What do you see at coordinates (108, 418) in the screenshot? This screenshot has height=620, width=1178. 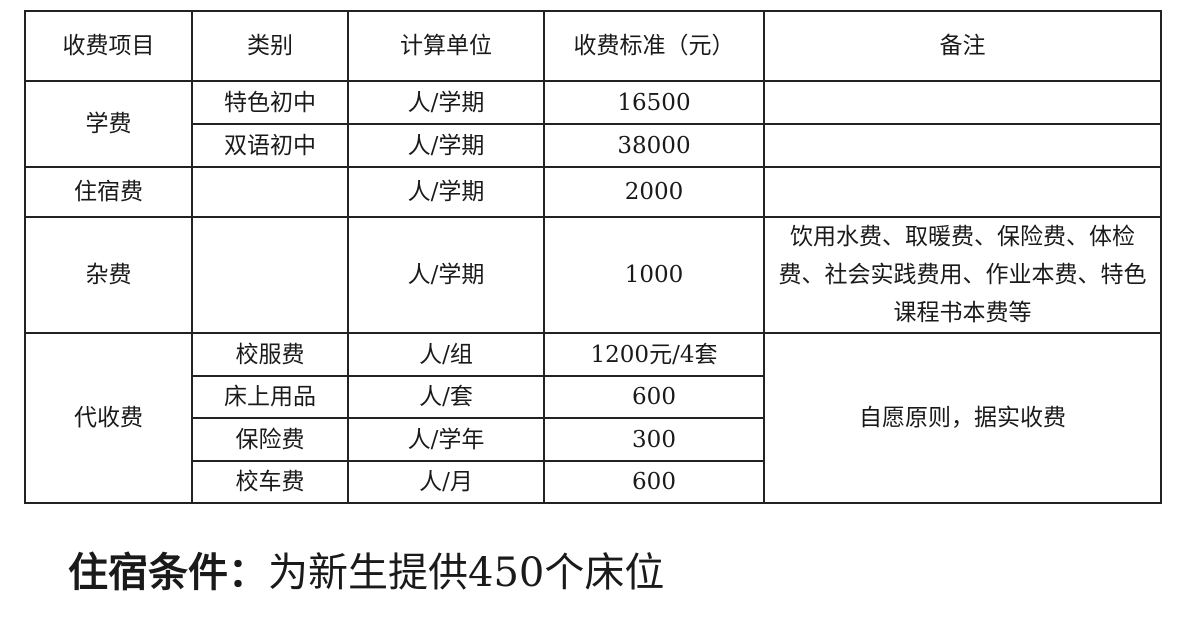 I see `item-cell: 代收费` at bounding box center [108, 418].